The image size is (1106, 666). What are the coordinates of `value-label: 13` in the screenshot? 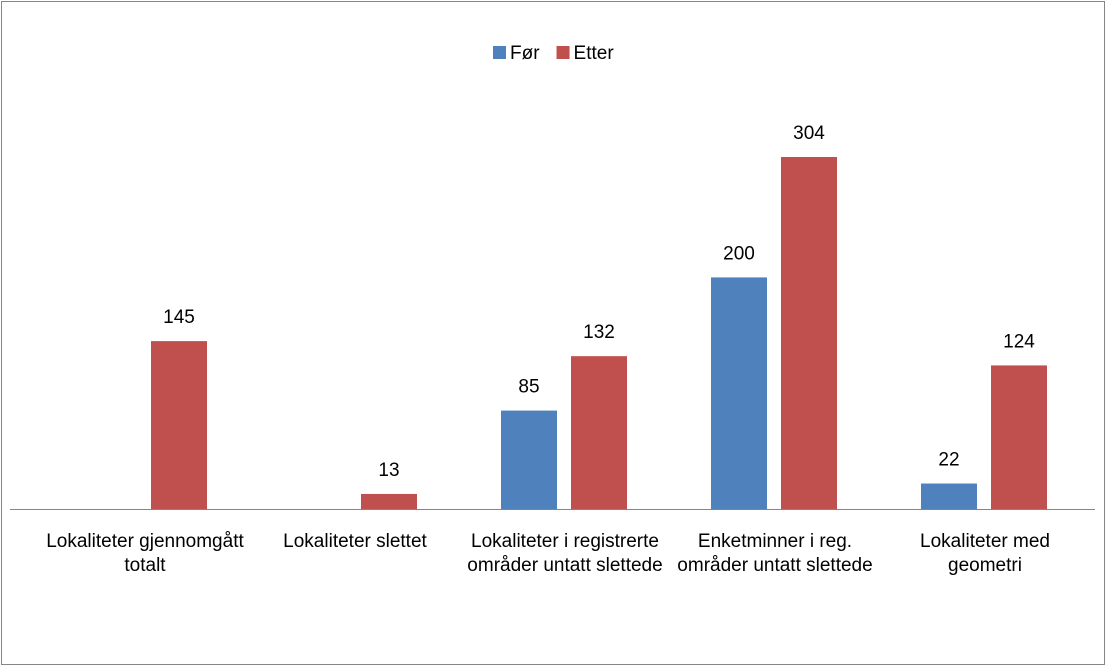 It's located at (388, 470).